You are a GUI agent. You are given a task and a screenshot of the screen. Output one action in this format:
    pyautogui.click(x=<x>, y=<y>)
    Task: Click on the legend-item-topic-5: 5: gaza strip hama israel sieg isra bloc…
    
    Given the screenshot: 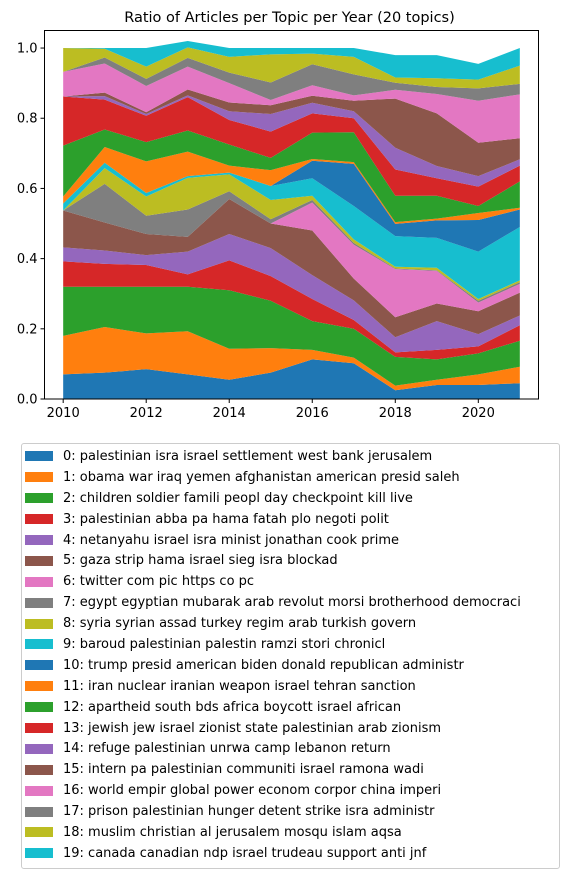 What is the action you would take?
    pyautogui.click(x=290, y=560)
    